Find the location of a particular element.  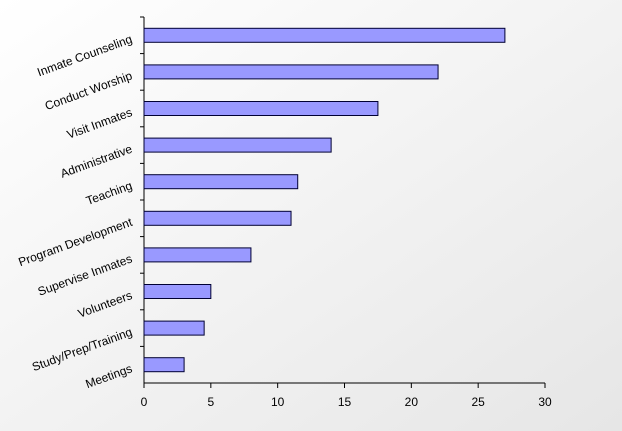

x-tick-label: 5 is located at coordinates (210, 402).